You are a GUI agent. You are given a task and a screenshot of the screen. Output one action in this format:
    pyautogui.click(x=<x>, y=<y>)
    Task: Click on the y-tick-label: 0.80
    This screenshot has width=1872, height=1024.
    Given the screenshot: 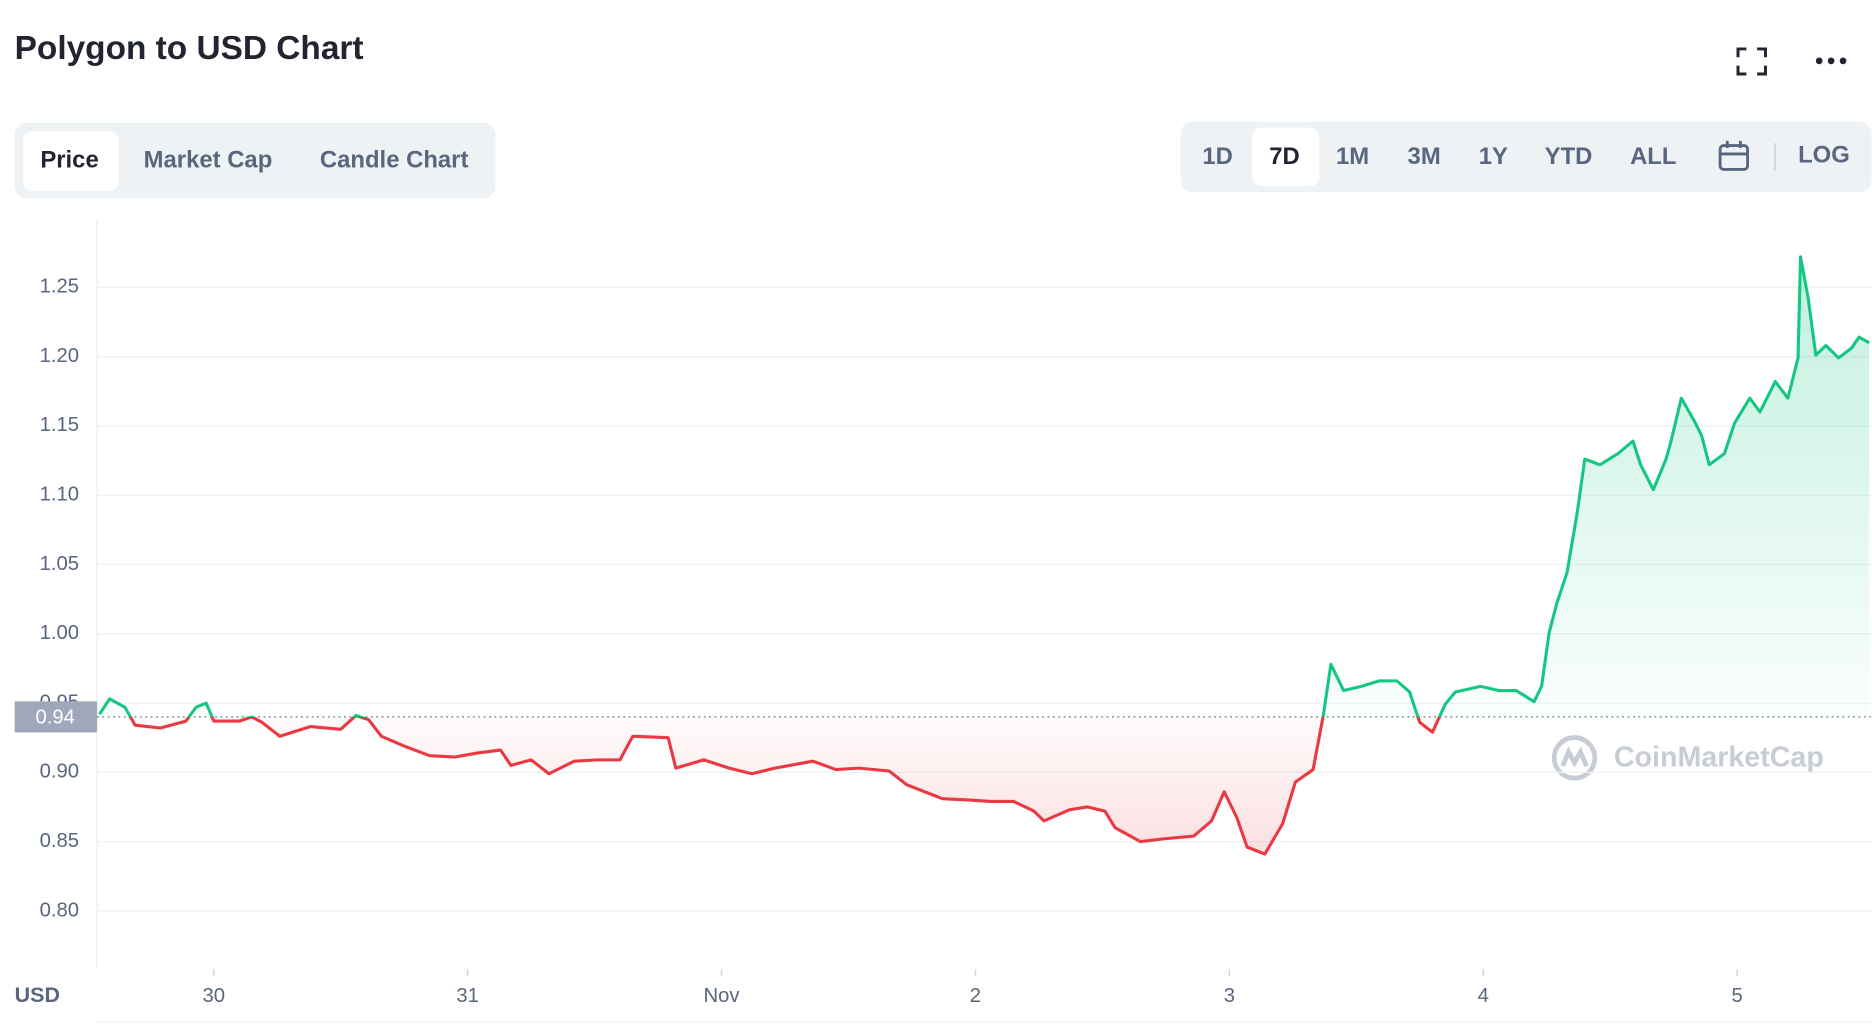 What is the action you would take?
    pyautogui.click(x=59, y=910)
    